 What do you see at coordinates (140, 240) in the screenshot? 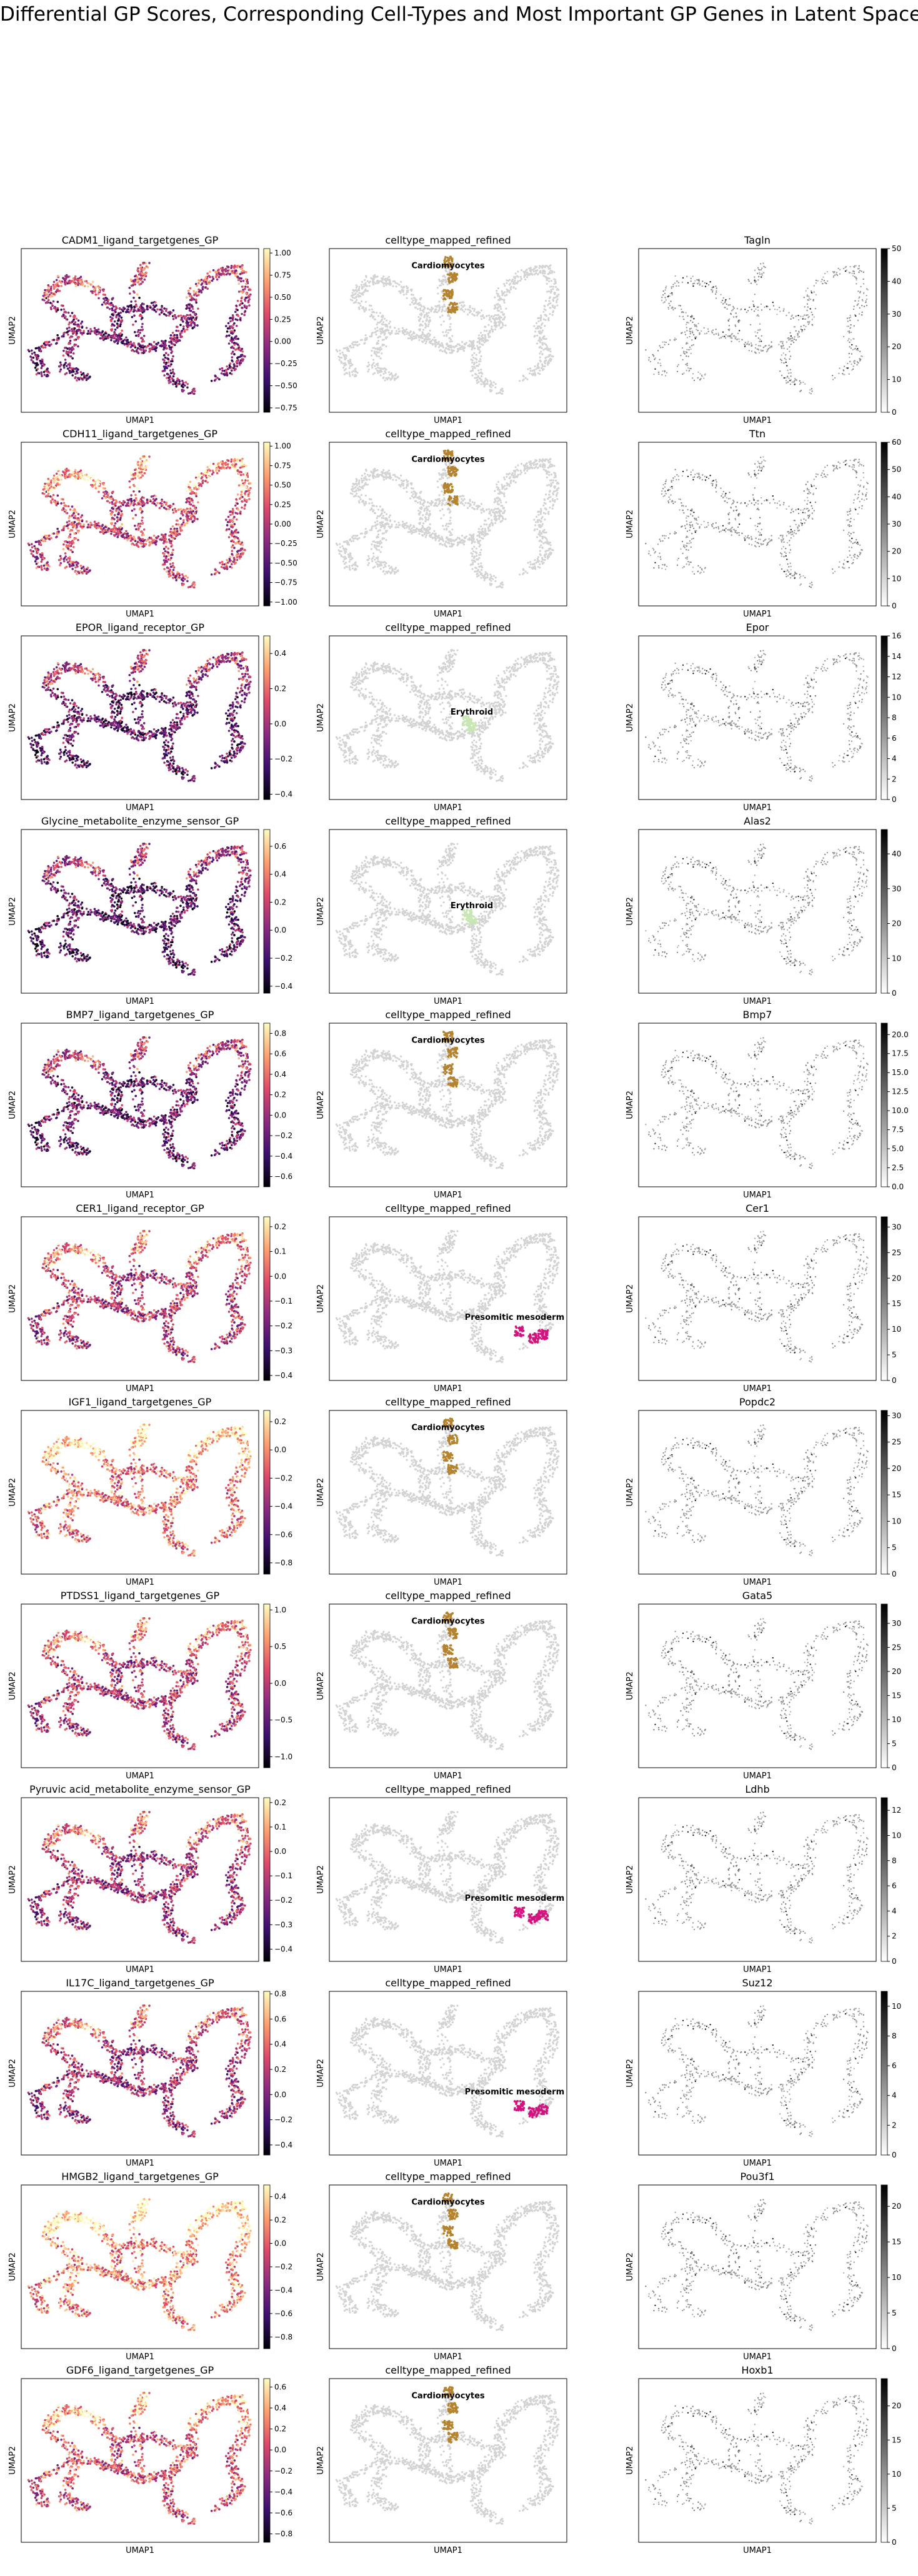
I see `panel-title: CADM1_ligand_targetgenes_GP` at bounding box center [140, 240].